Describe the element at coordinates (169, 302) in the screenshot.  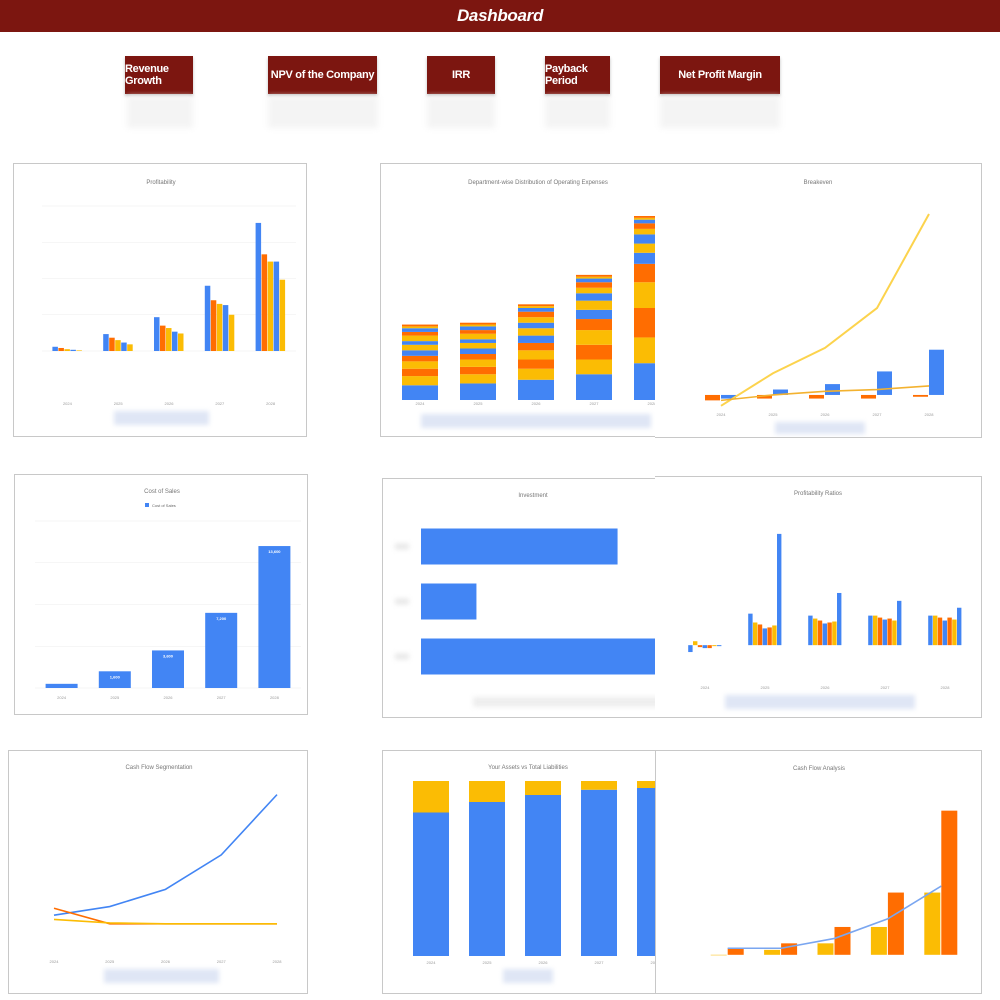
I see `chart-profitability: Profitability 2024 2025 2026 2027 2028` at that location.